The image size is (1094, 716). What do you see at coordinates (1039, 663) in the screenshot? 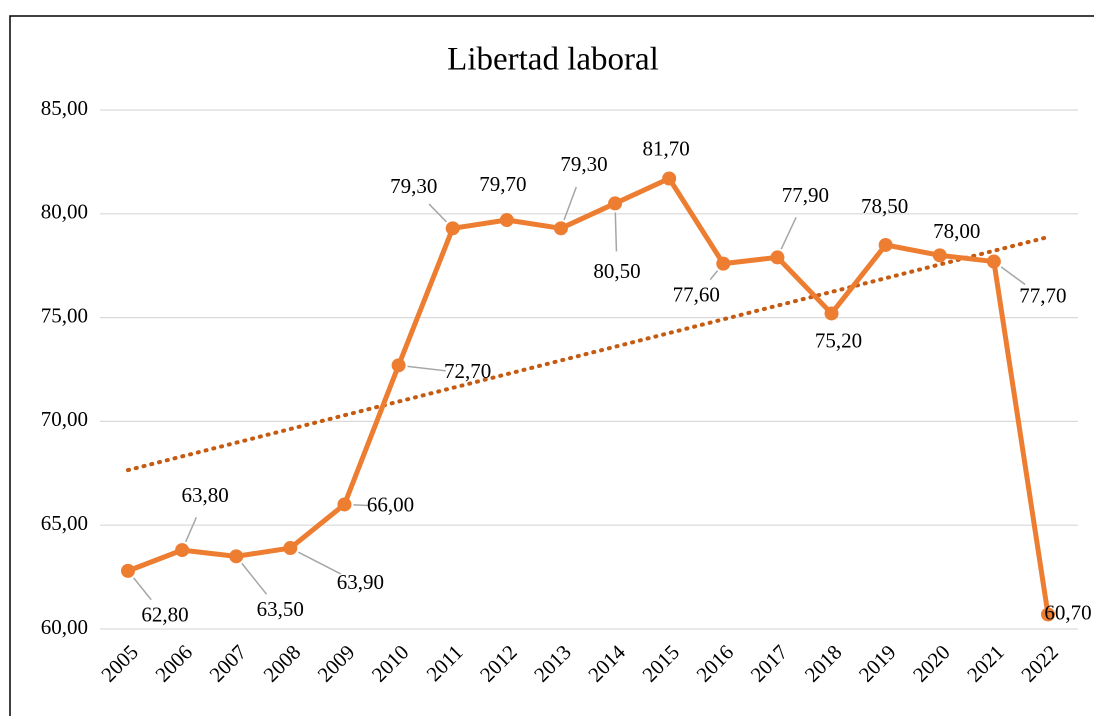
I see `x-tick-label: 2022` at bounding box center [1039, 663].